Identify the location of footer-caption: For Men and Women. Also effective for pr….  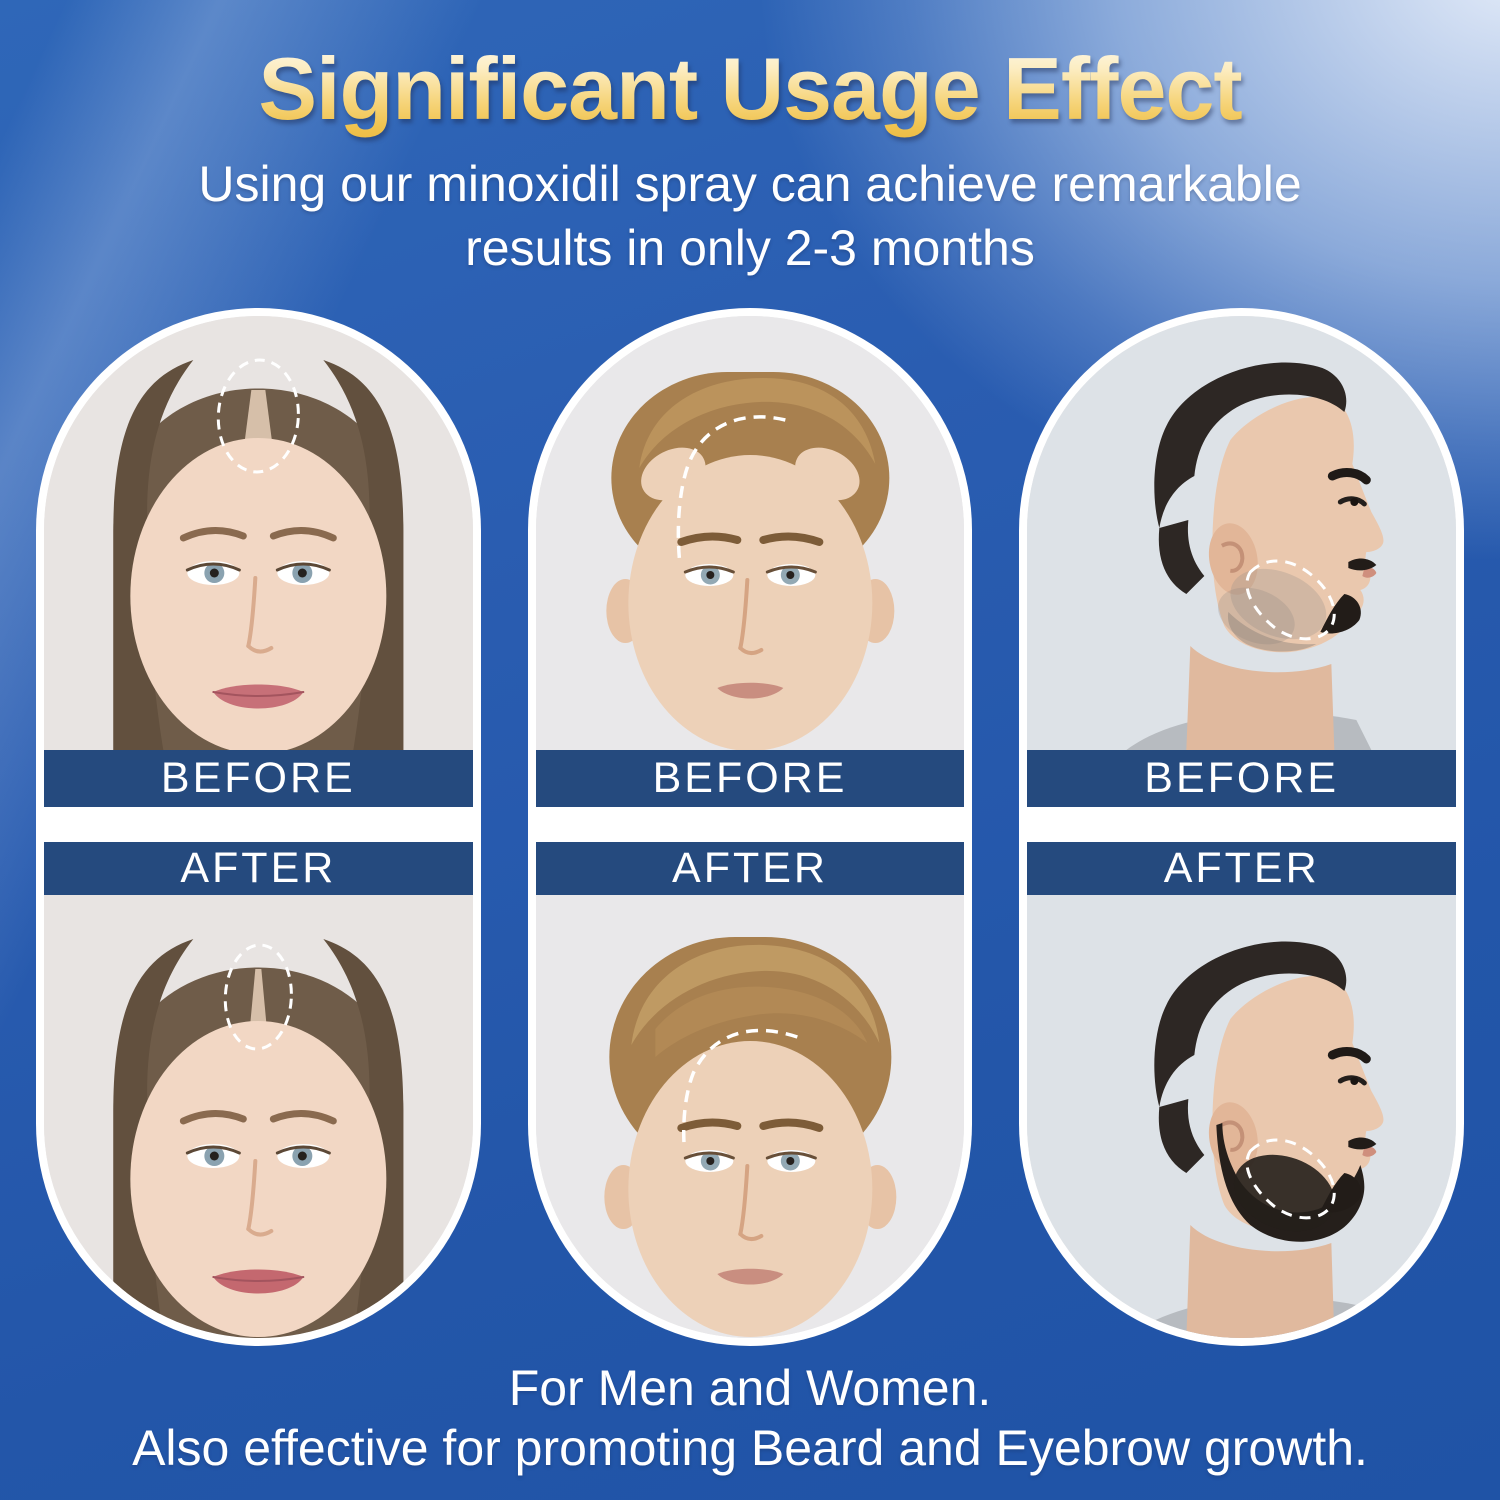
(750, 1418).